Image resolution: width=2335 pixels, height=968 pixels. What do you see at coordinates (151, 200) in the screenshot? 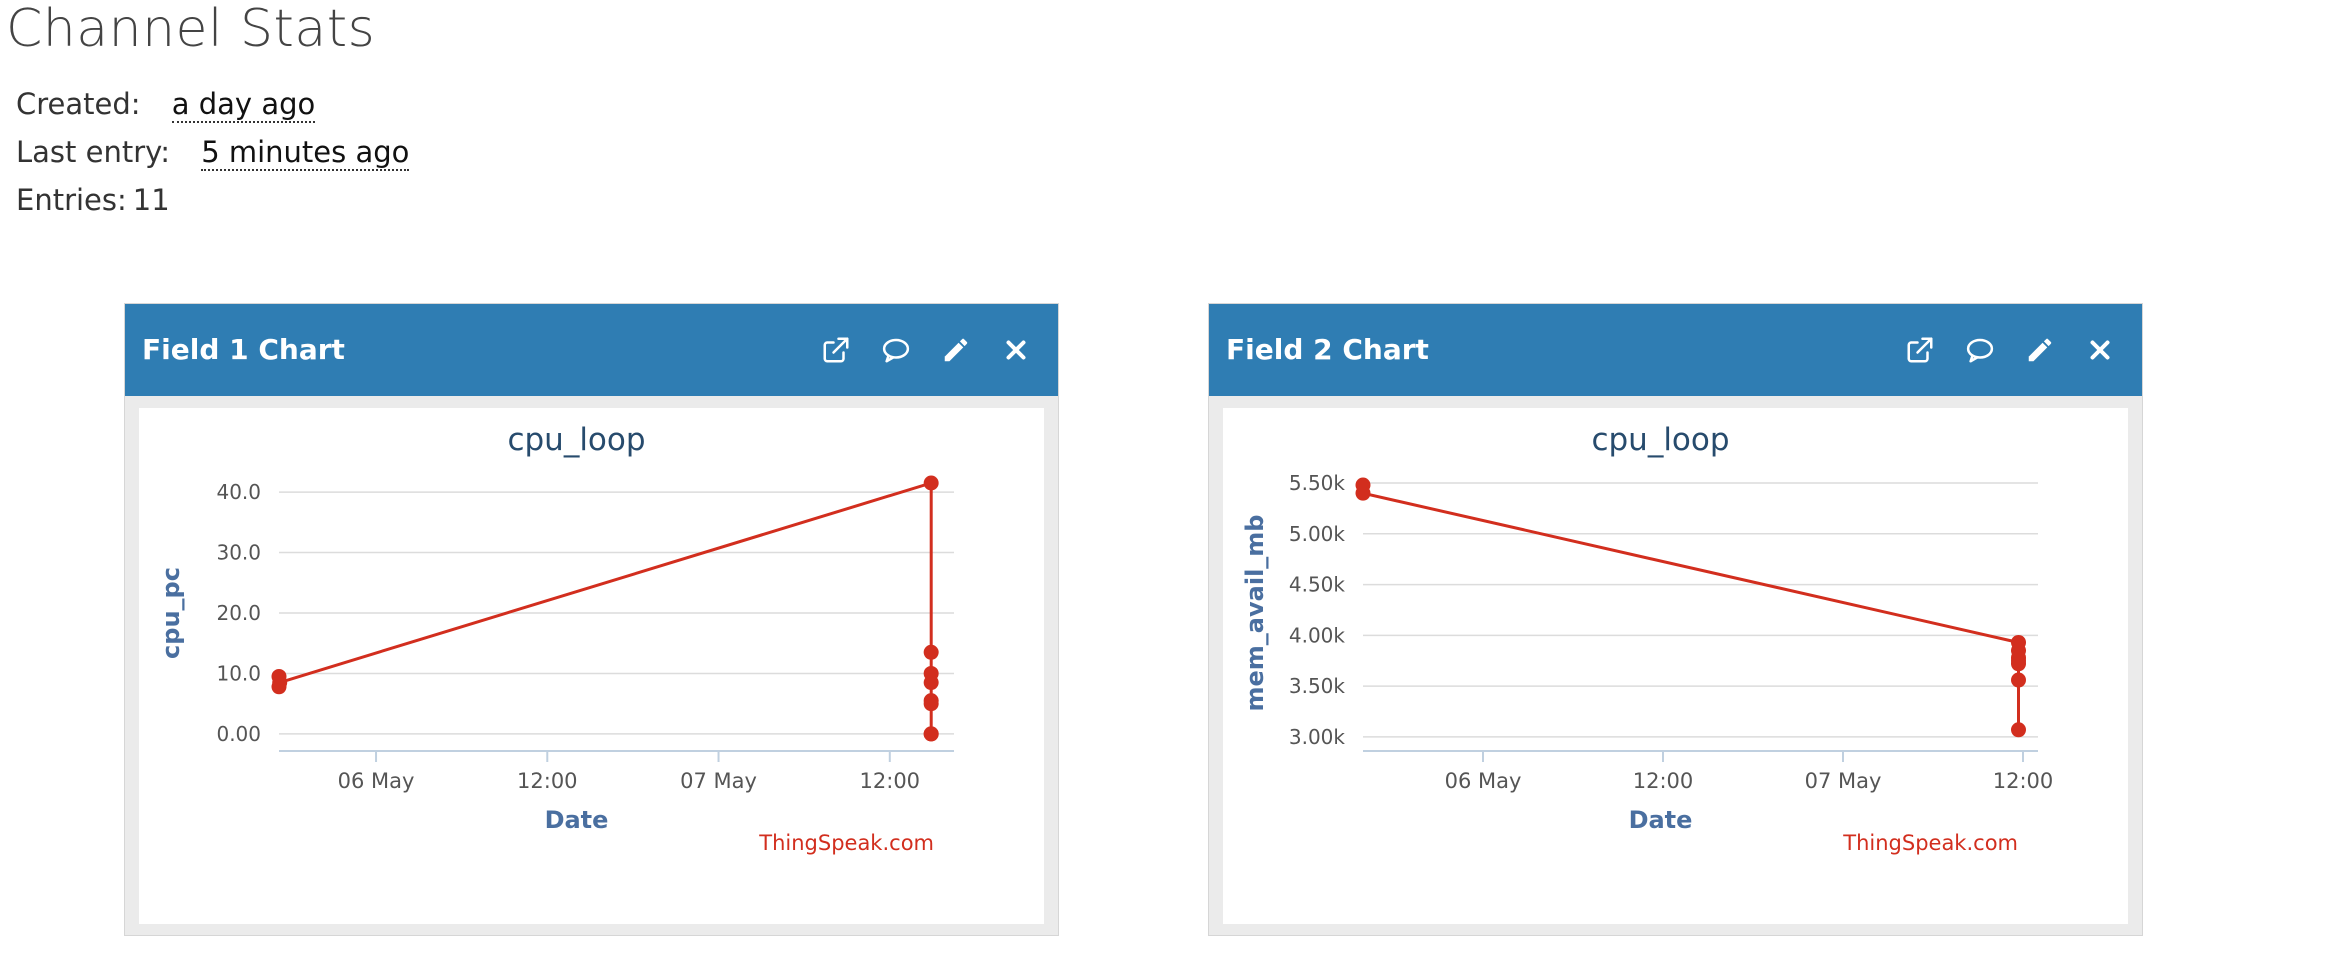
I see `entries-value: 11` at bounding box center [151, 200].